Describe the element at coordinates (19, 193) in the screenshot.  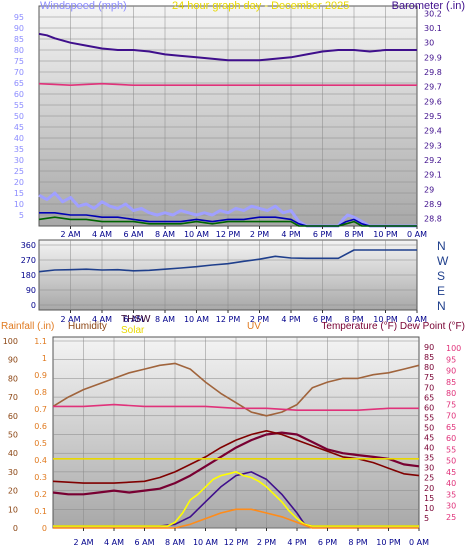
I see `windspeed-tick-15: 15` at that location.